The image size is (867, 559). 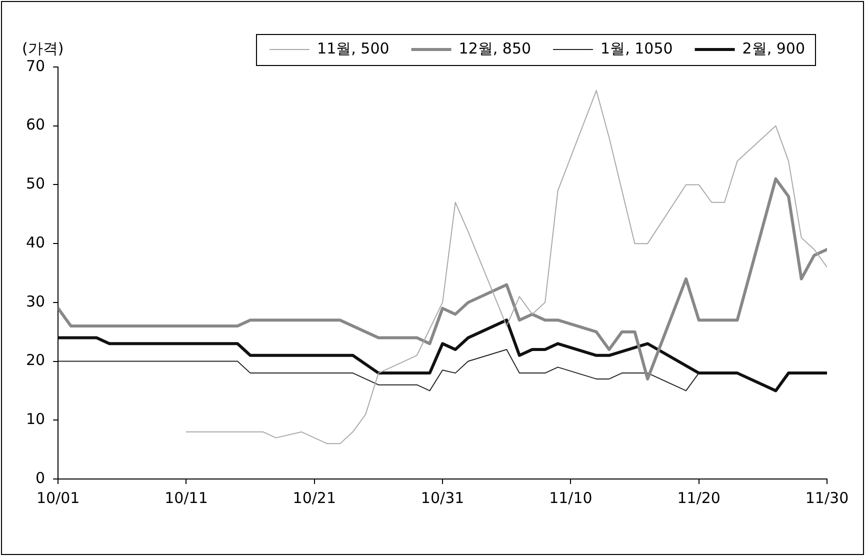 I want to click on x-tick-label: 10/01, so click(x=58, y=497).